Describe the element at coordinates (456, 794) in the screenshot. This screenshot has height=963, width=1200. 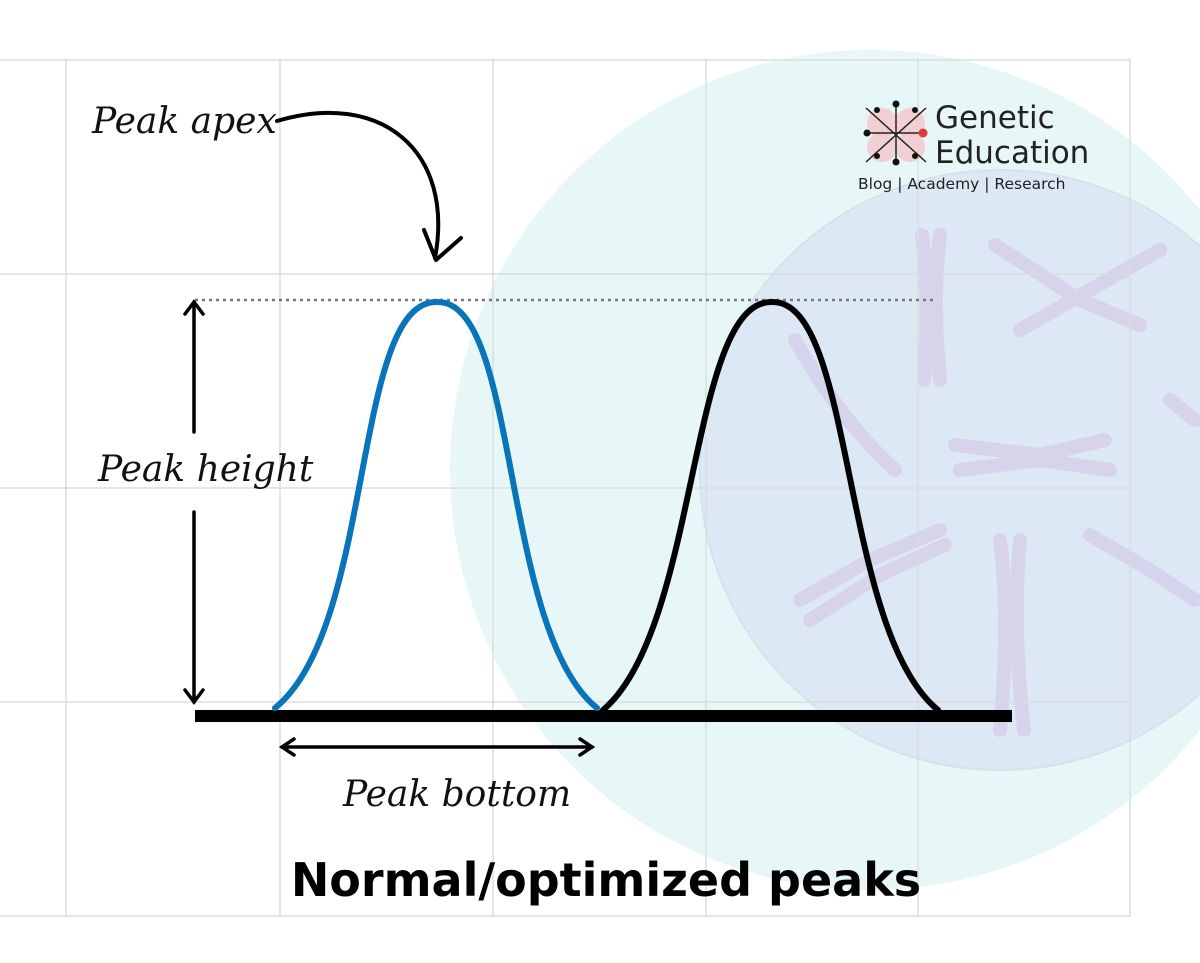
I see `peak-bottom-label: Peak bottom` at that location.